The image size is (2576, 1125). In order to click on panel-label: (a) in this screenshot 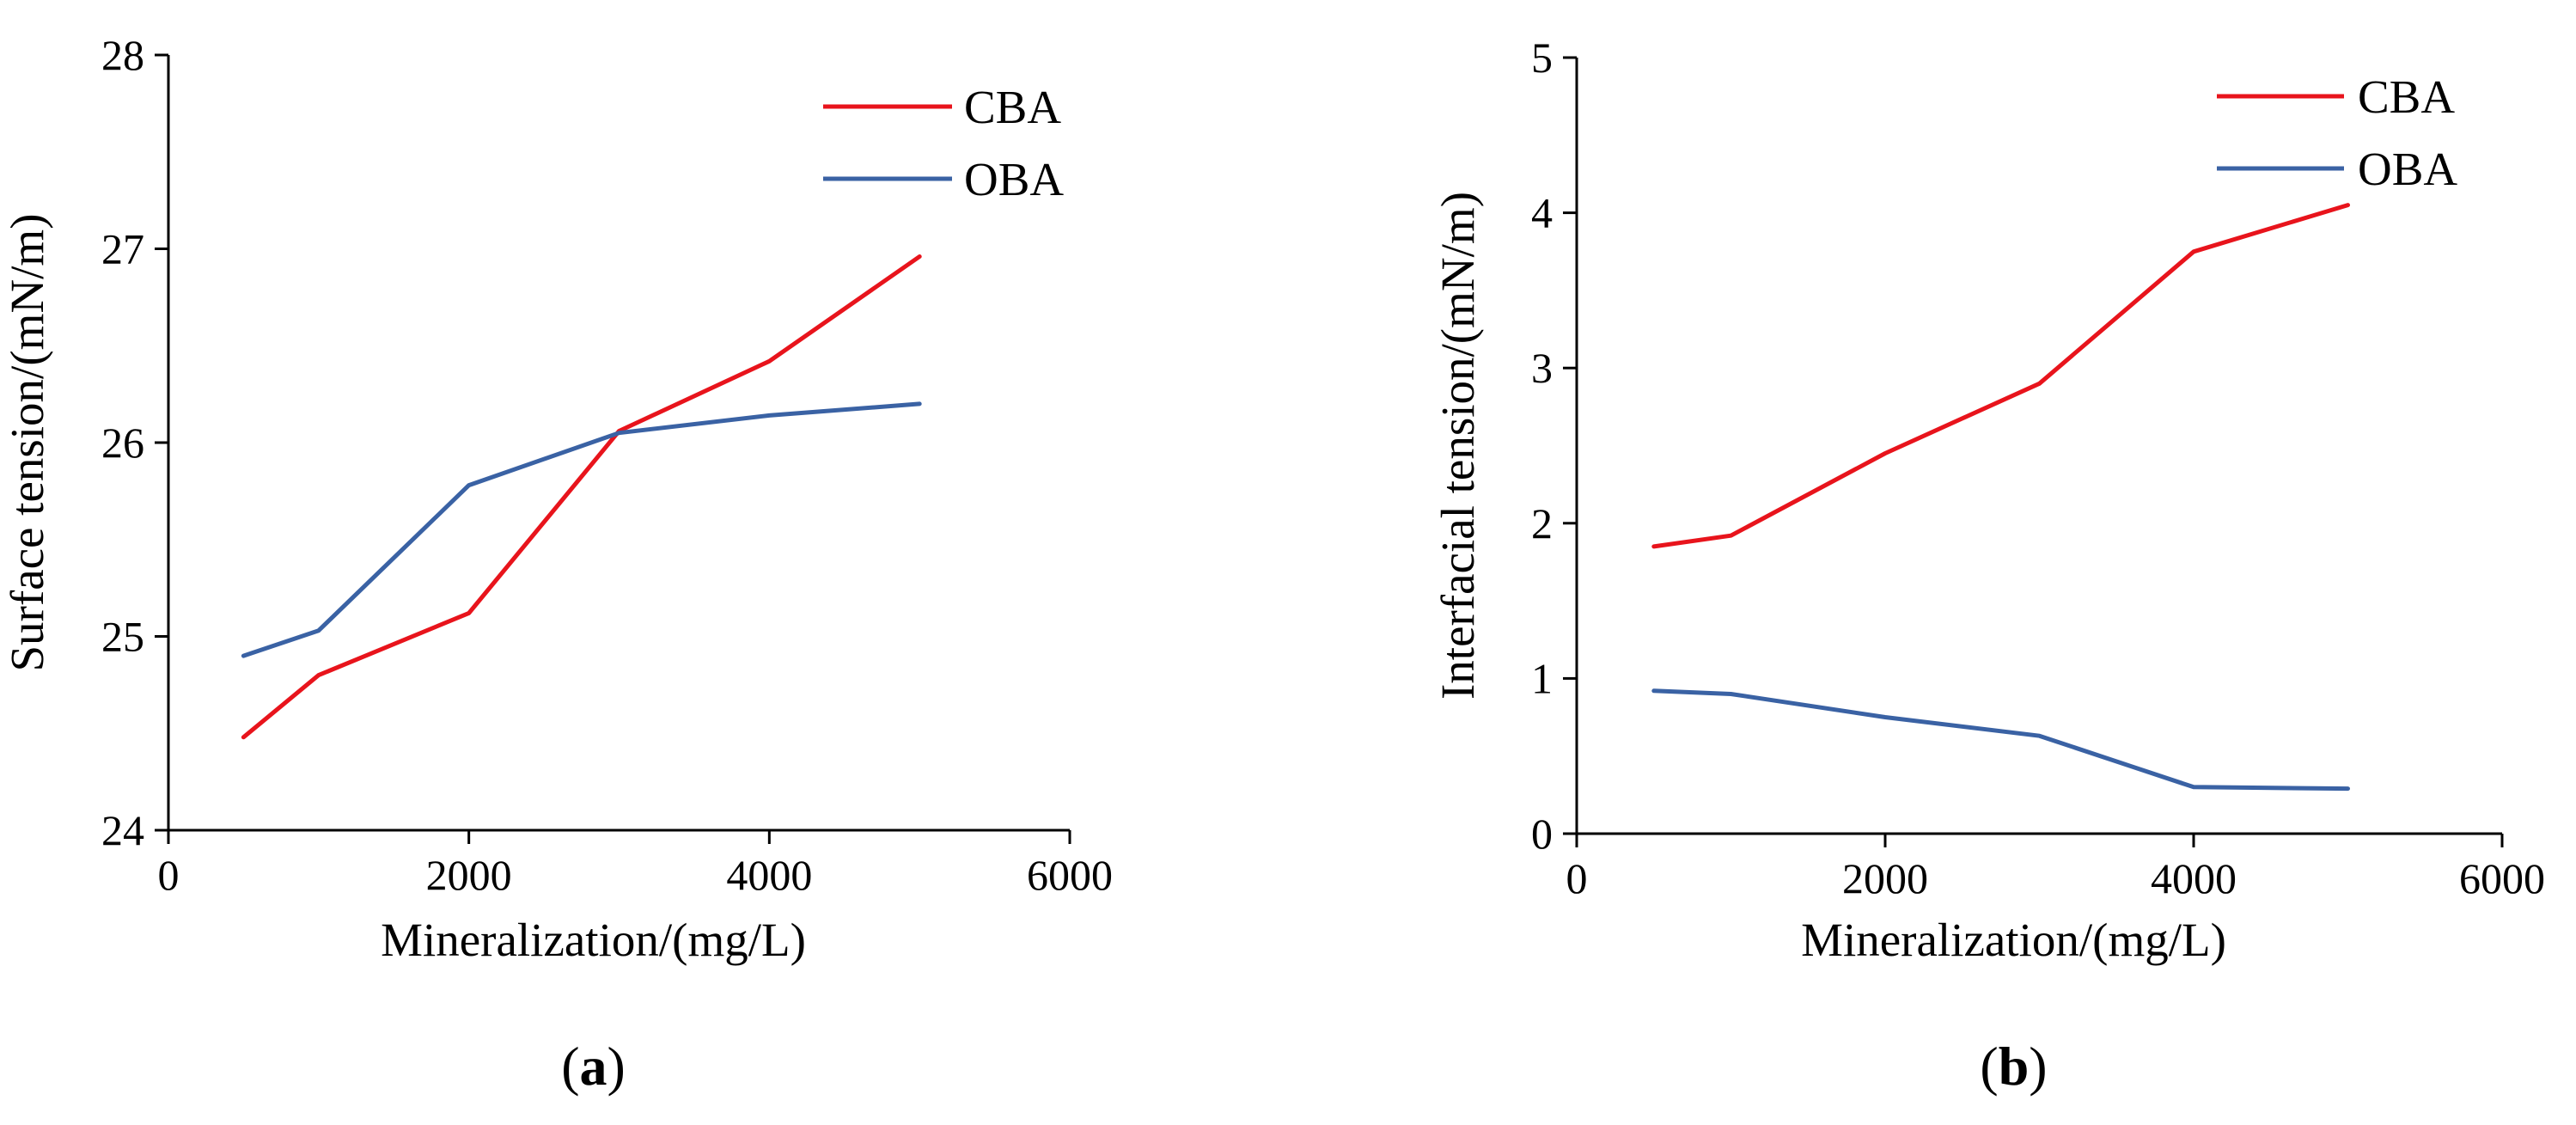, I will do `click(593, 1066)`.